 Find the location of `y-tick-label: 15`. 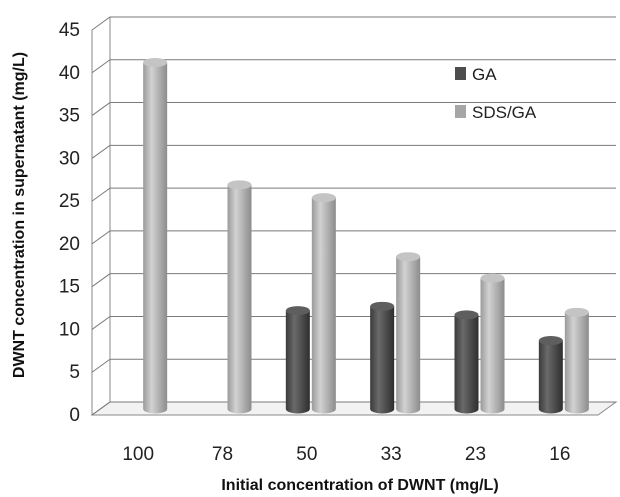

y-tick-label: 15 is located at coordinates (69, 287).